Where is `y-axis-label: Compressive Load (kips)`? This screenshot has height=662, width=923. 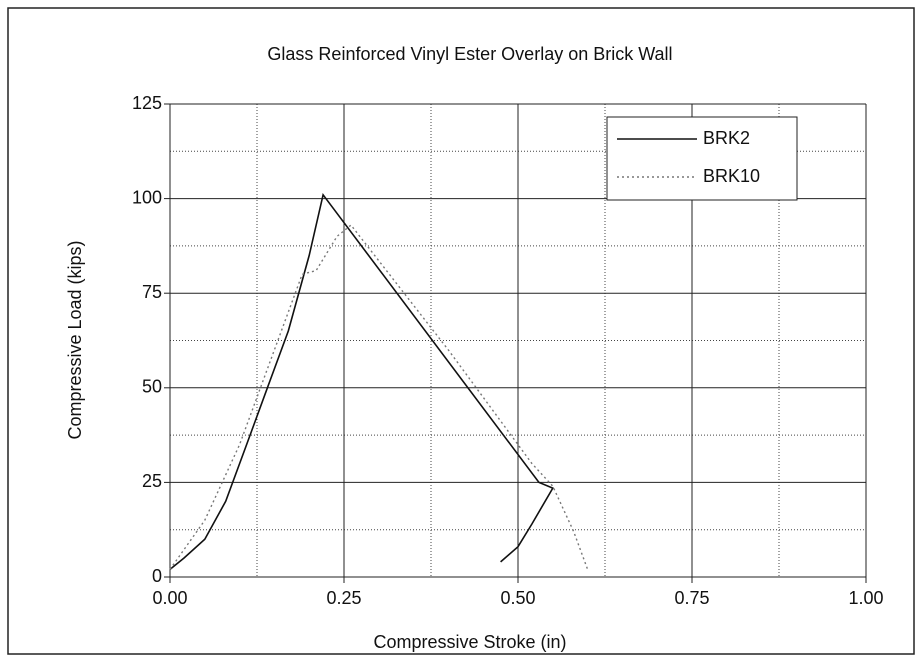
y-axis-label: Compressive Load (kips) is located at coordinates (75, 339).